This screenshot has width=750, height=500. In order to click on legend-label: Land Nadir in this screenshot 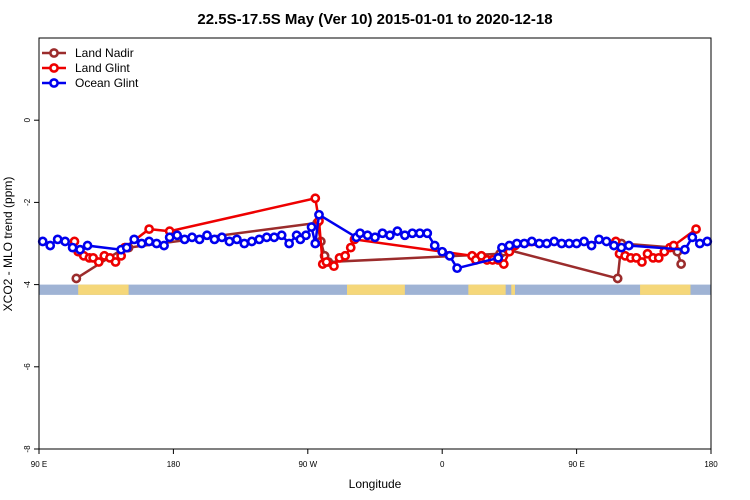, I will do `click(104, 53)`.